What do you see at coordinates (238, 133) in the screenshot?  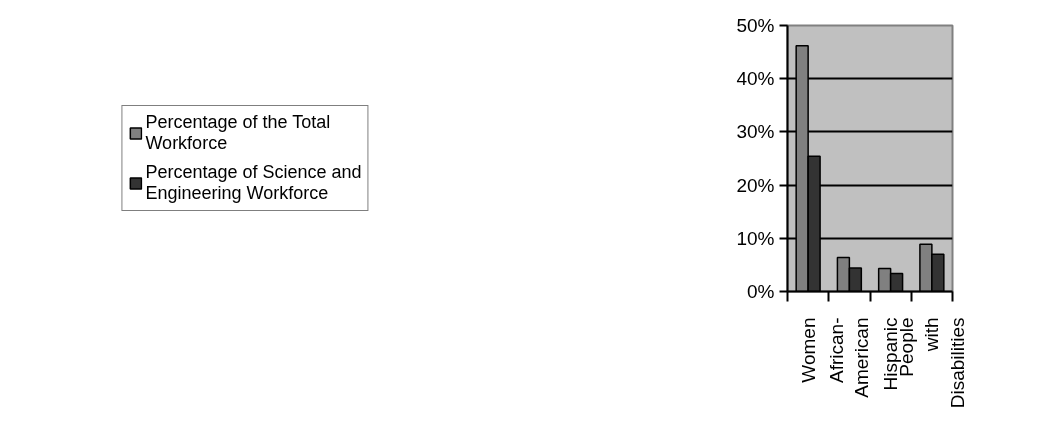 I see `legend-label: Percentage of the Total Workforce` at bounding box center [238, 133].